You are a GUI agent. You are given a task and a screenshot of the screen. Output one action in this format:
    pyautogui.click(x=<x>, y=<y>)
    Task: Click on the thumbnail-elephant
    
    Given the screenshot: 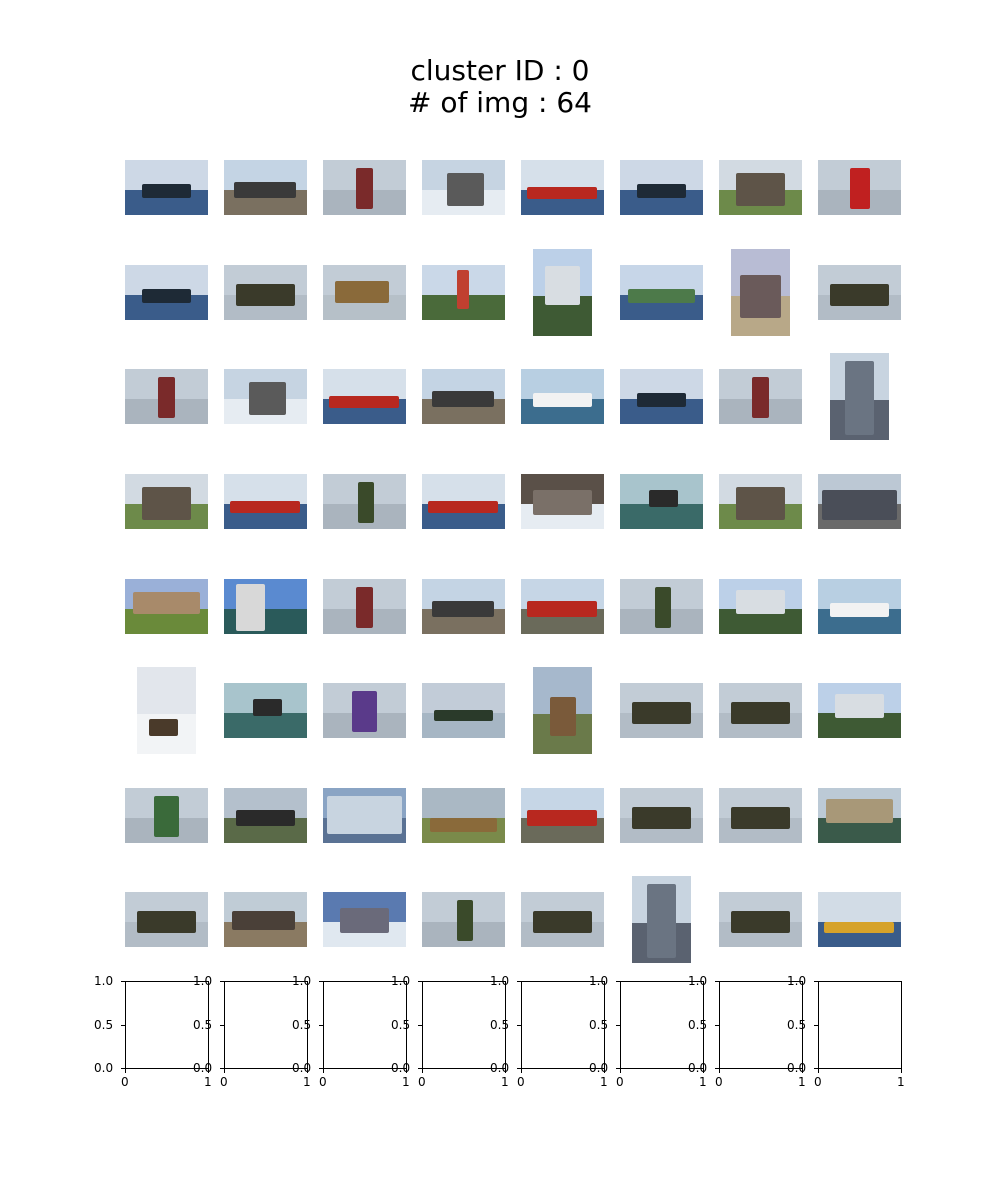 What is the action you would take?
    pyautogui.click(x=265, y=396)
    